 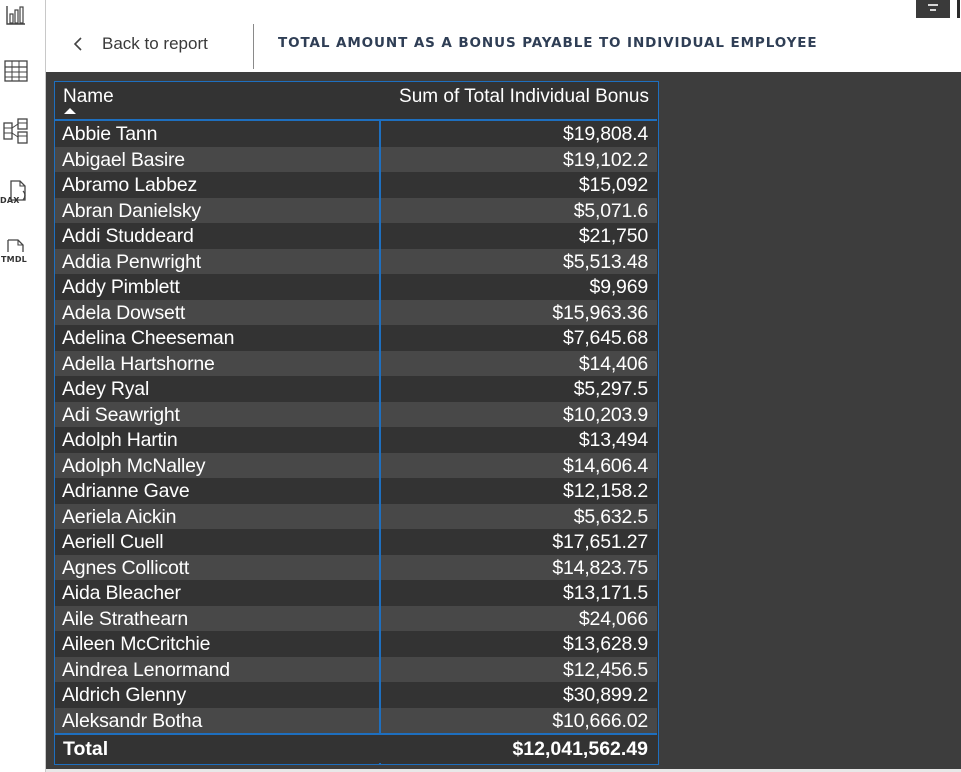 I want to click on cell-name: Addia Penwright, so click(x=132, y=261).